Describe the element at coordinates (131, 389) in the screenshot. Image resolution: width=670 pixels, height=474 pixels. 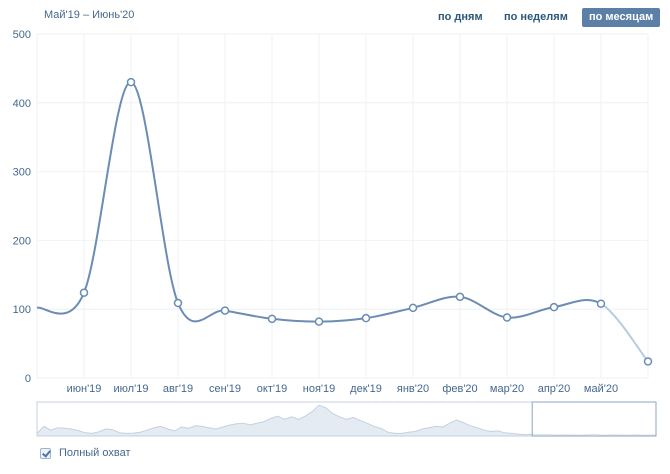
I see `x-tick-label: июл'19` at that location.